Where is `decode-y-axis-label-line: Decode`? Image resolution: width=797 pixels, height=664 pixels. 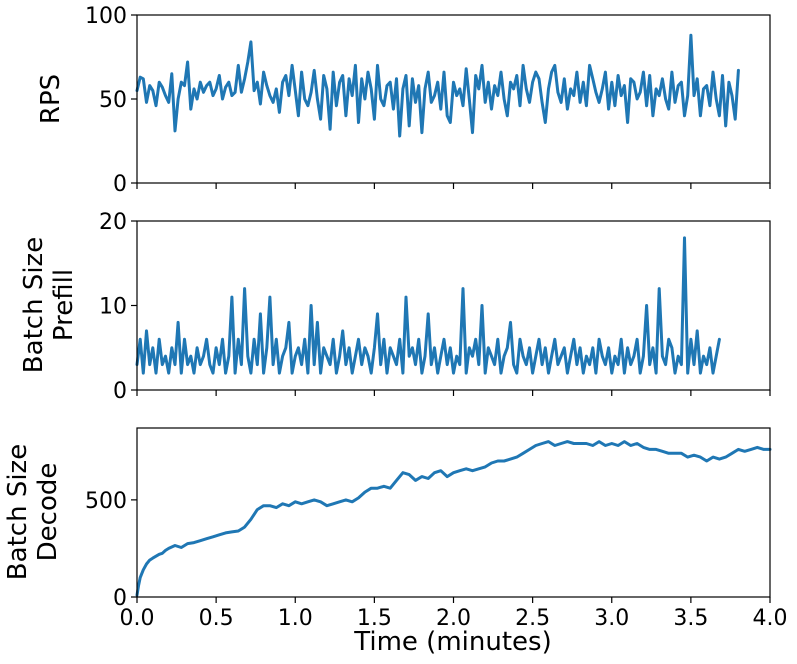 decode-y-axis-label-line: Decode is located at coordinates (48, 512).